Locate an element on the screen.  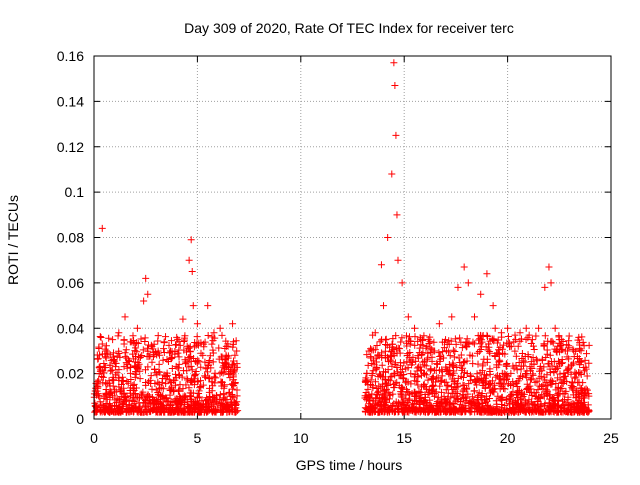
y-tick-label: 0.06 is located at coordinates (70, 283).